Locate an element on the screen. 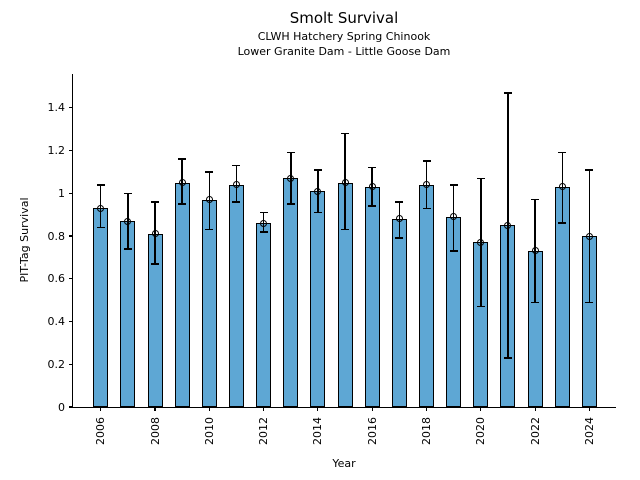 The width and height of the screenshot is (640, 480). error-cap-bottom-2006 is located at coordinates (100, 227).